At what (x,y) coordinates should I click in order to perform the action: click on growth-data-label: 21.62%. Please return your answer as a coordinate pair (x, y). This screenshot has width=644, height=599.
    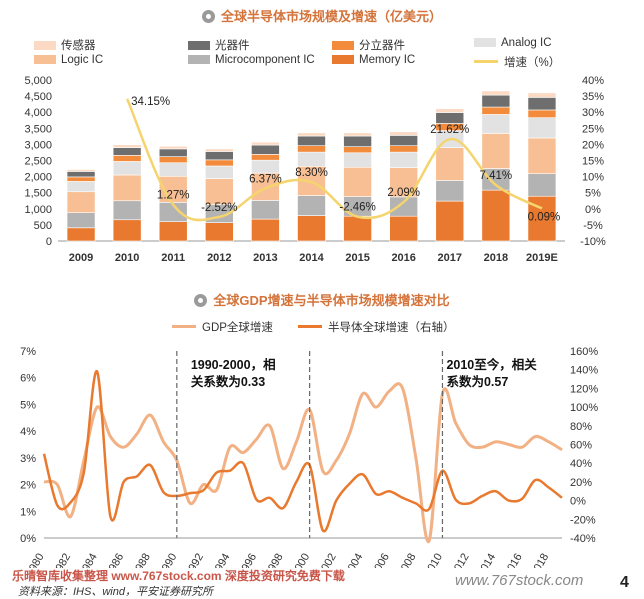
    Looking at the image, I should click on (449, 130).